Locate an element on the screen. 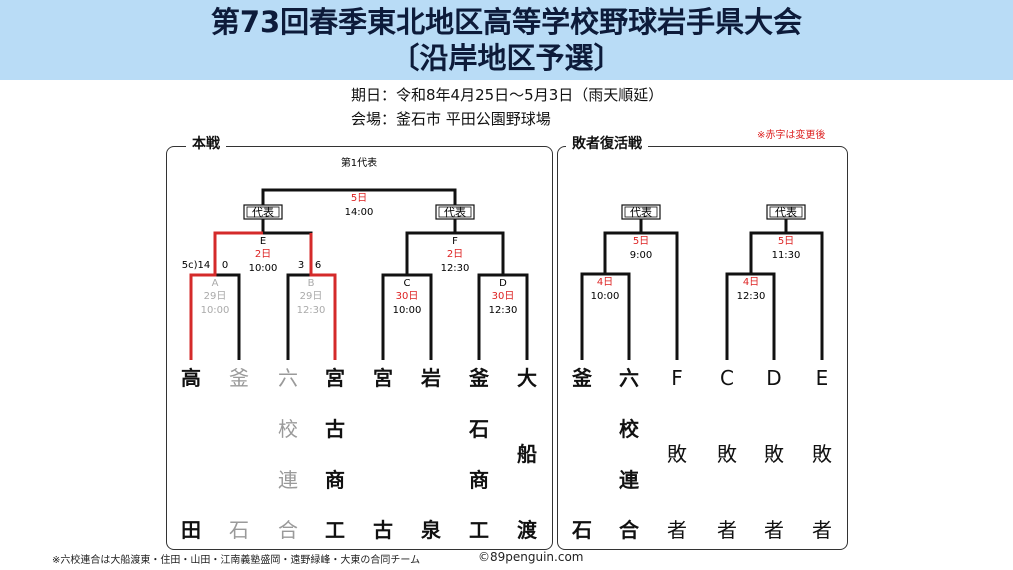 This screenshot has height=570, width=1013. match-d-letter: D is located at coordinates (503, 283).